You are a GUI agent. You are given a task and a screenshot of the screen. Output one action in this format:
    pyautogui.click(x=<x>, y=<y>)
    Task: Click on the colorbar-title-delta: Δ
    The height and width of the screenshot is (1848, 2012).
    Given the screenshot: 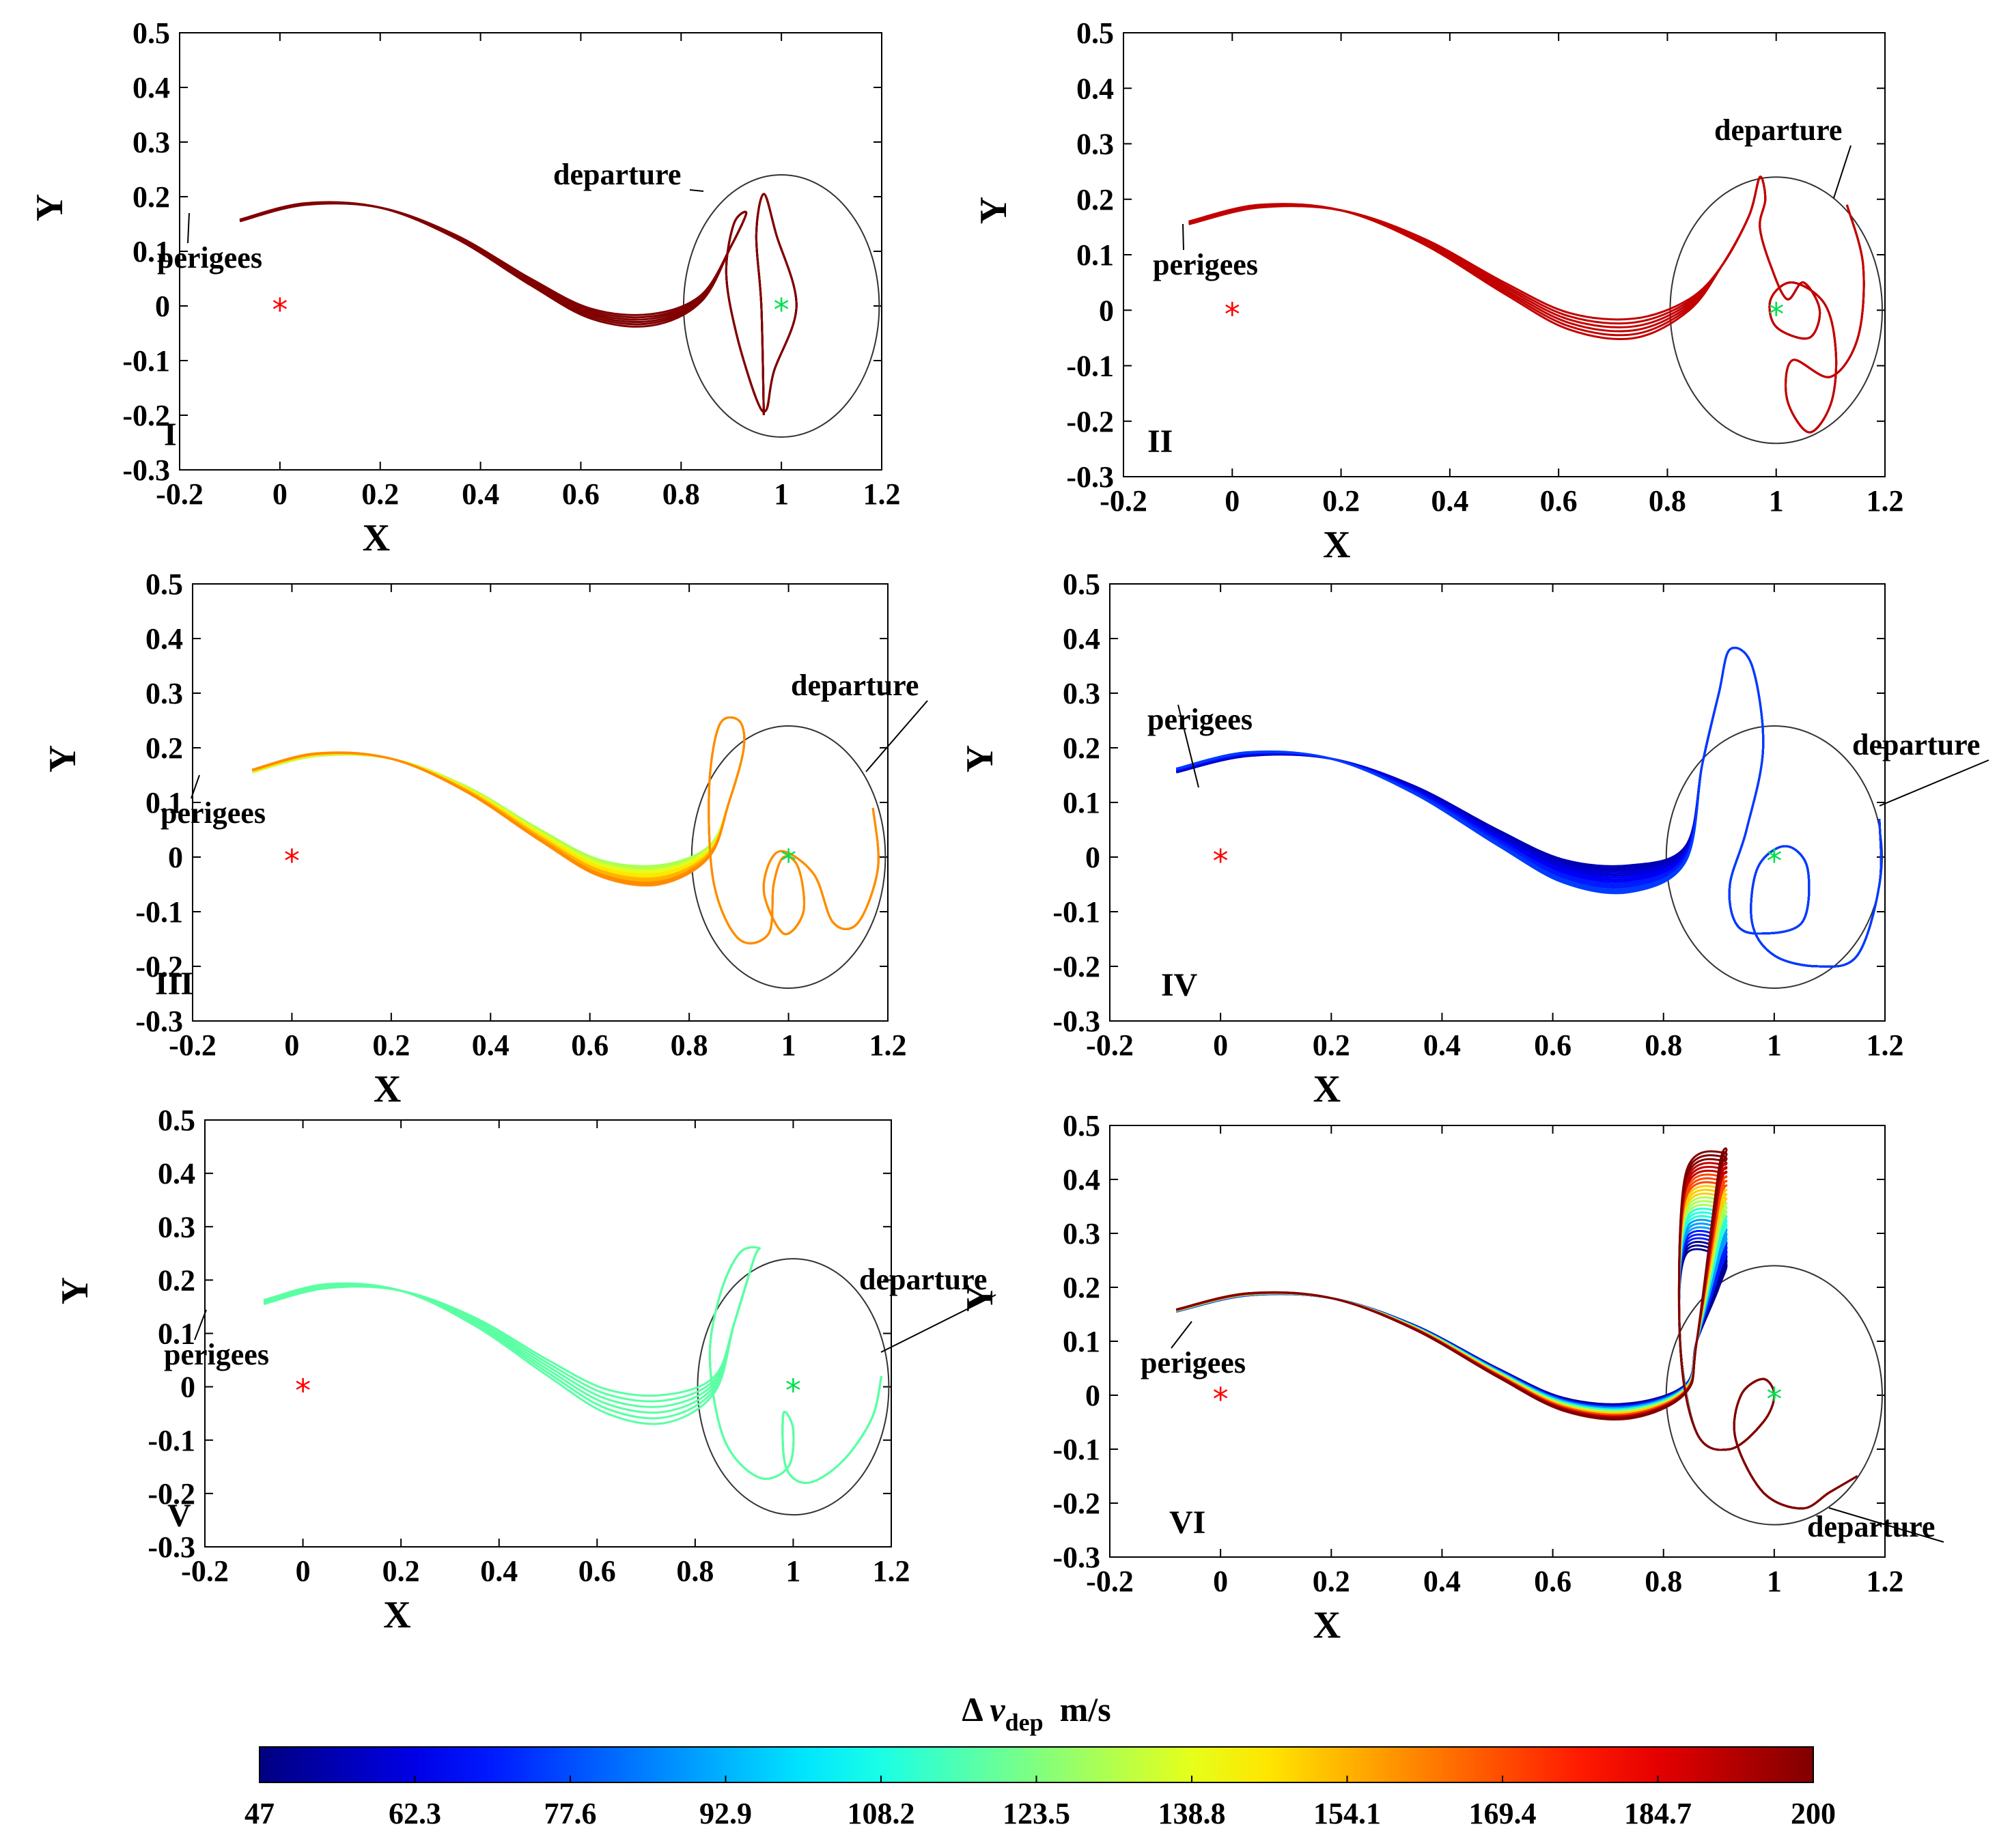 What is the action you would take?
    pyautogui.click(x=976, y=1709)
    